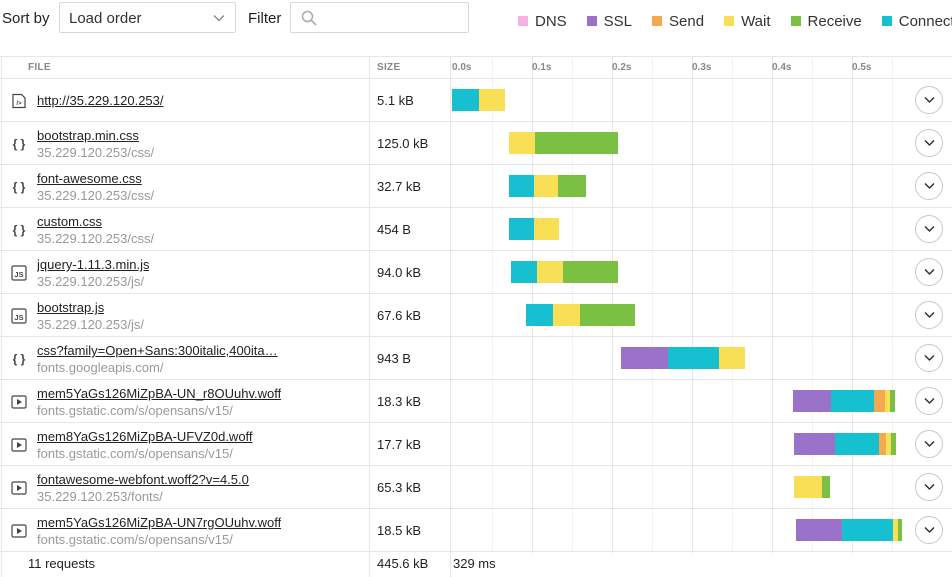 The image size is (952, 577). Describe the element at coordinates (396, 18) in the screenshot. I see `filter-input` at that location.